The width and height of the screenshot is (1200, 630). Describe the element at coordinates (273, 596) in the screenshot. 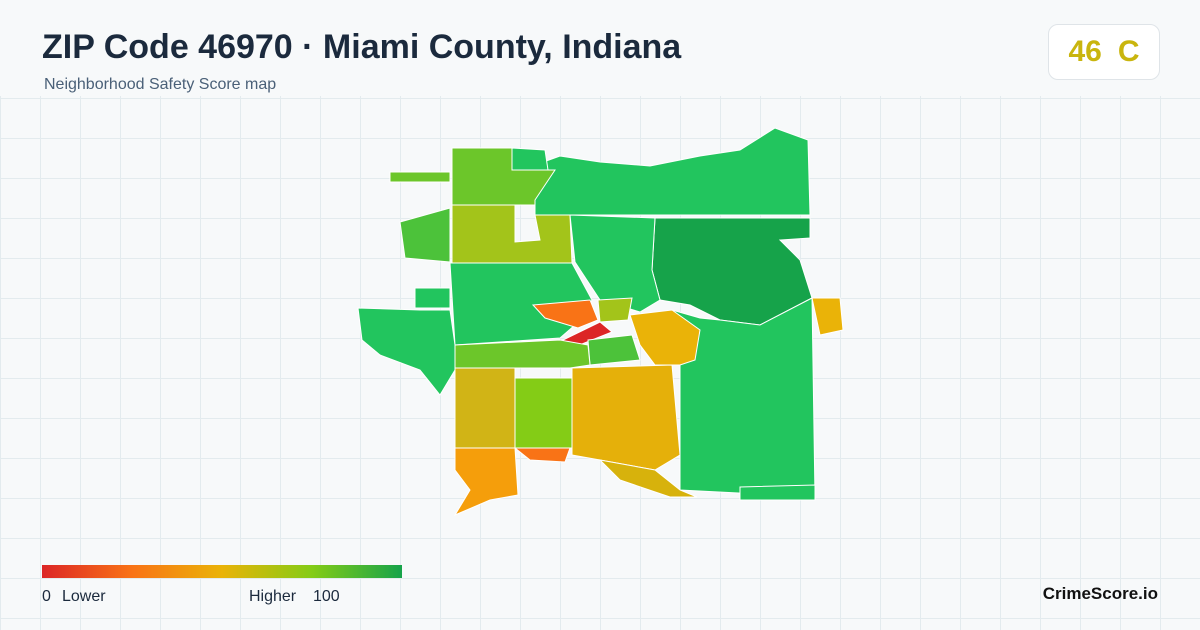

I see `legend-max-label: Higher` at that location.